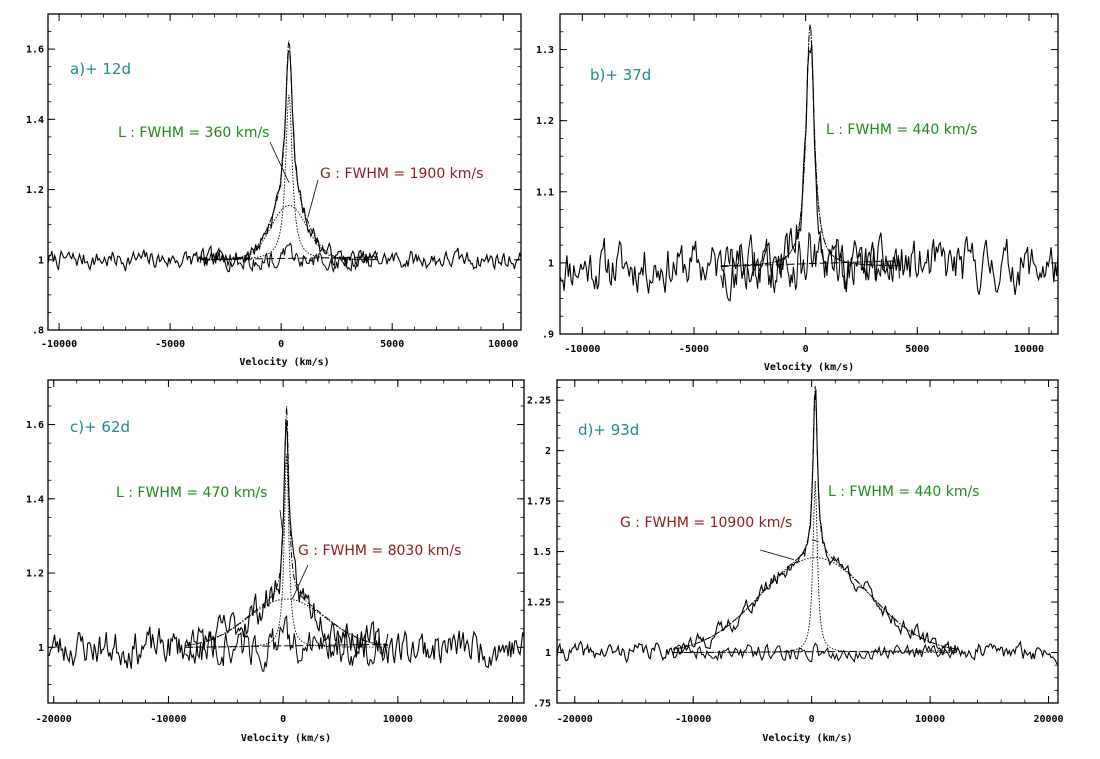  Describe the element at coordinates (608, 430) in the screenshot. I see `panel-label-d: d)+ 93d` at that location.